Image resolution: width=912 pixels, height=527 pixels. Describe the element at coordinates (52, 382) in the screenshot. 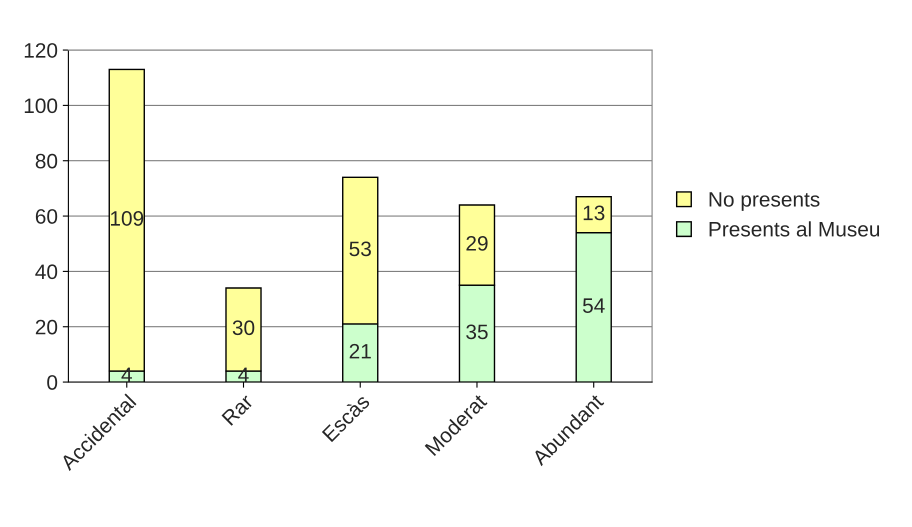

I see `y-tick-label: 0` at that location.